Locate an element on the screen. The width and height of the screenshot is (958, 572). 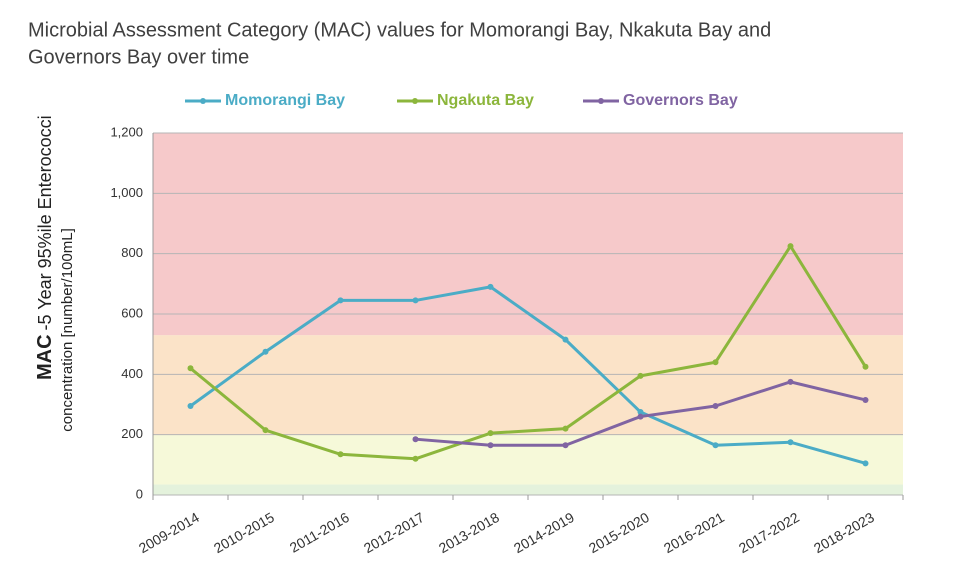
y-label-text: -5 Year 95%ile Enterococci is located at coordinates (45, 222).